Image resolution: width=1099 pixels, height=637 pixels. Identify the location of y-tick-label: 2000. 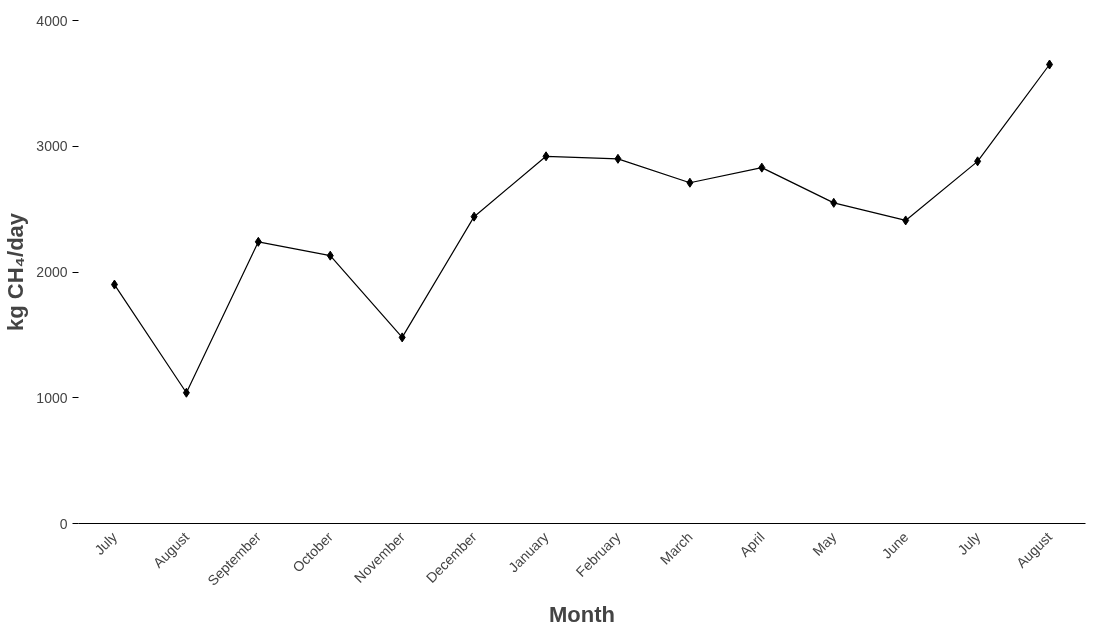
(52, 272).